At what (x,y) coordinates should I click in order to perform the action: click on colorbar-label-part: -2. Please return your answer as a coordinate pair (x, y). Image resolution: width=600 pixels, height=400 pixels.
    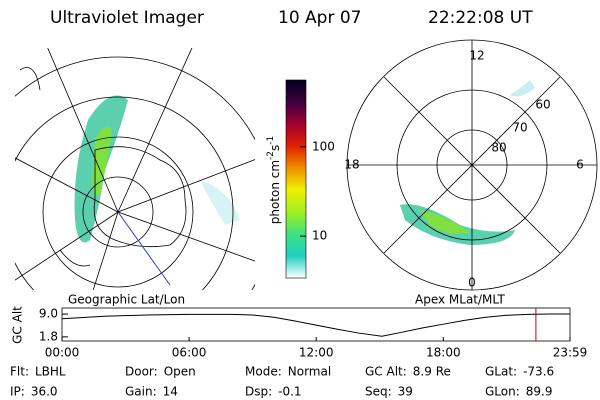
    Looking at the image, I should click on (271, 155).